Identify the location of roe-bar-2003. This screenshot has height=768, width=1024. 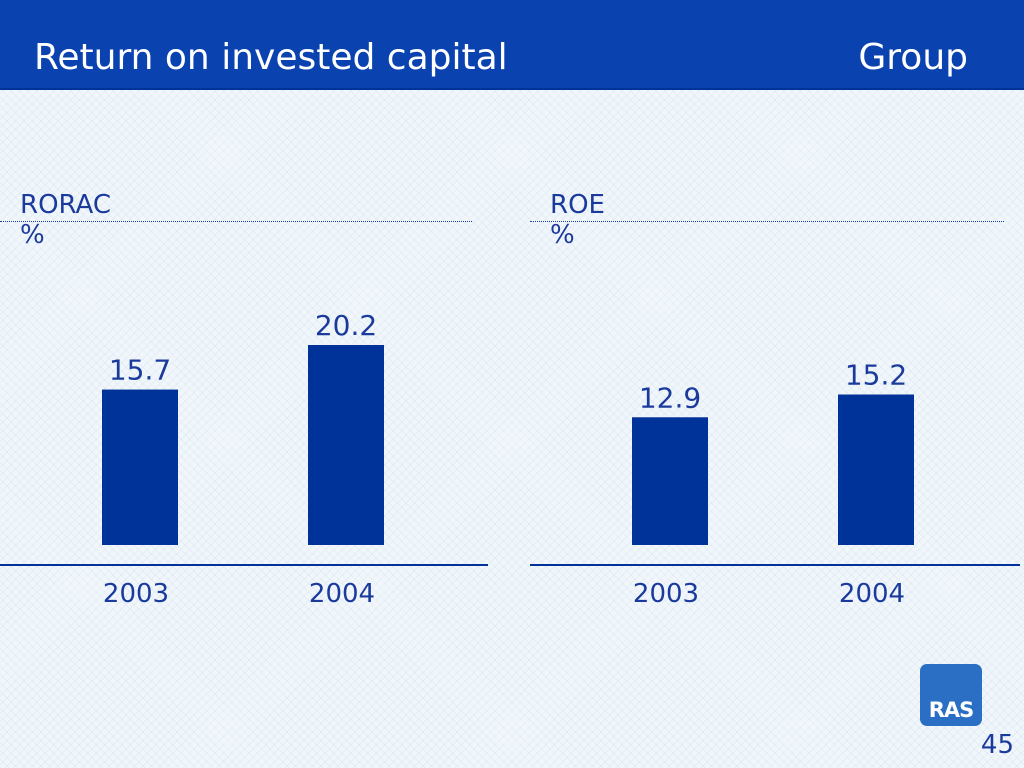
(670, 481).